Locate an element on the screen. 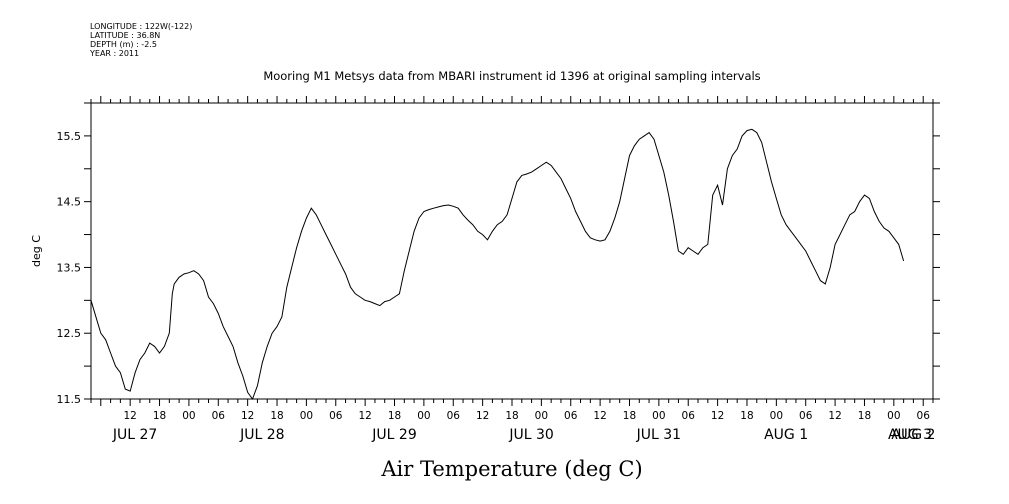  y-tick-label: 14.5 is located at coordinates (69, 202).